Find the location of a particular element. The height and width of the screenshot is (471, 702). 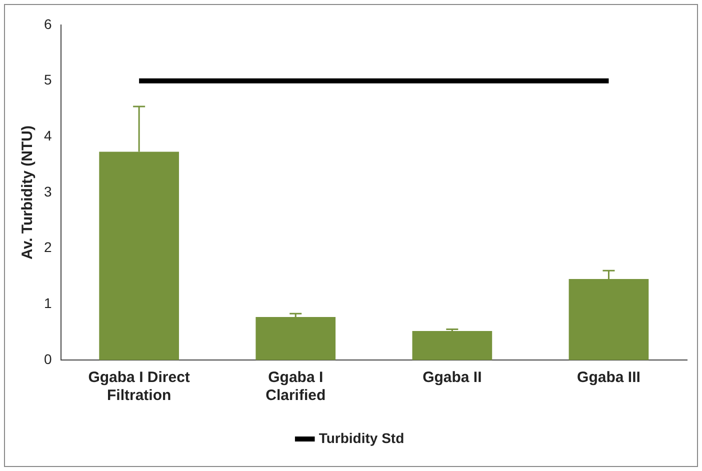

y-tick-label: 5 is located at coordinates (48, 80).